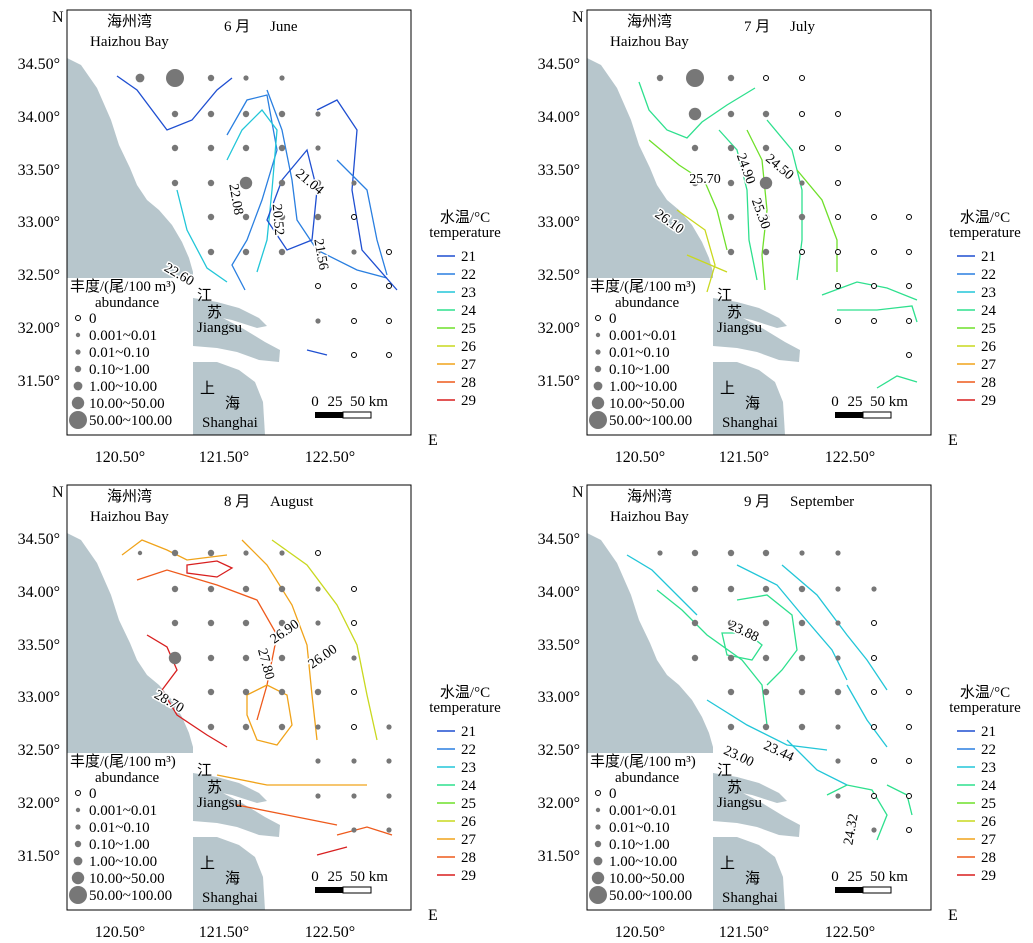 This screenshot has width=1033, height=943. I want to click on city-en: Shanghai, so click(750, 898).